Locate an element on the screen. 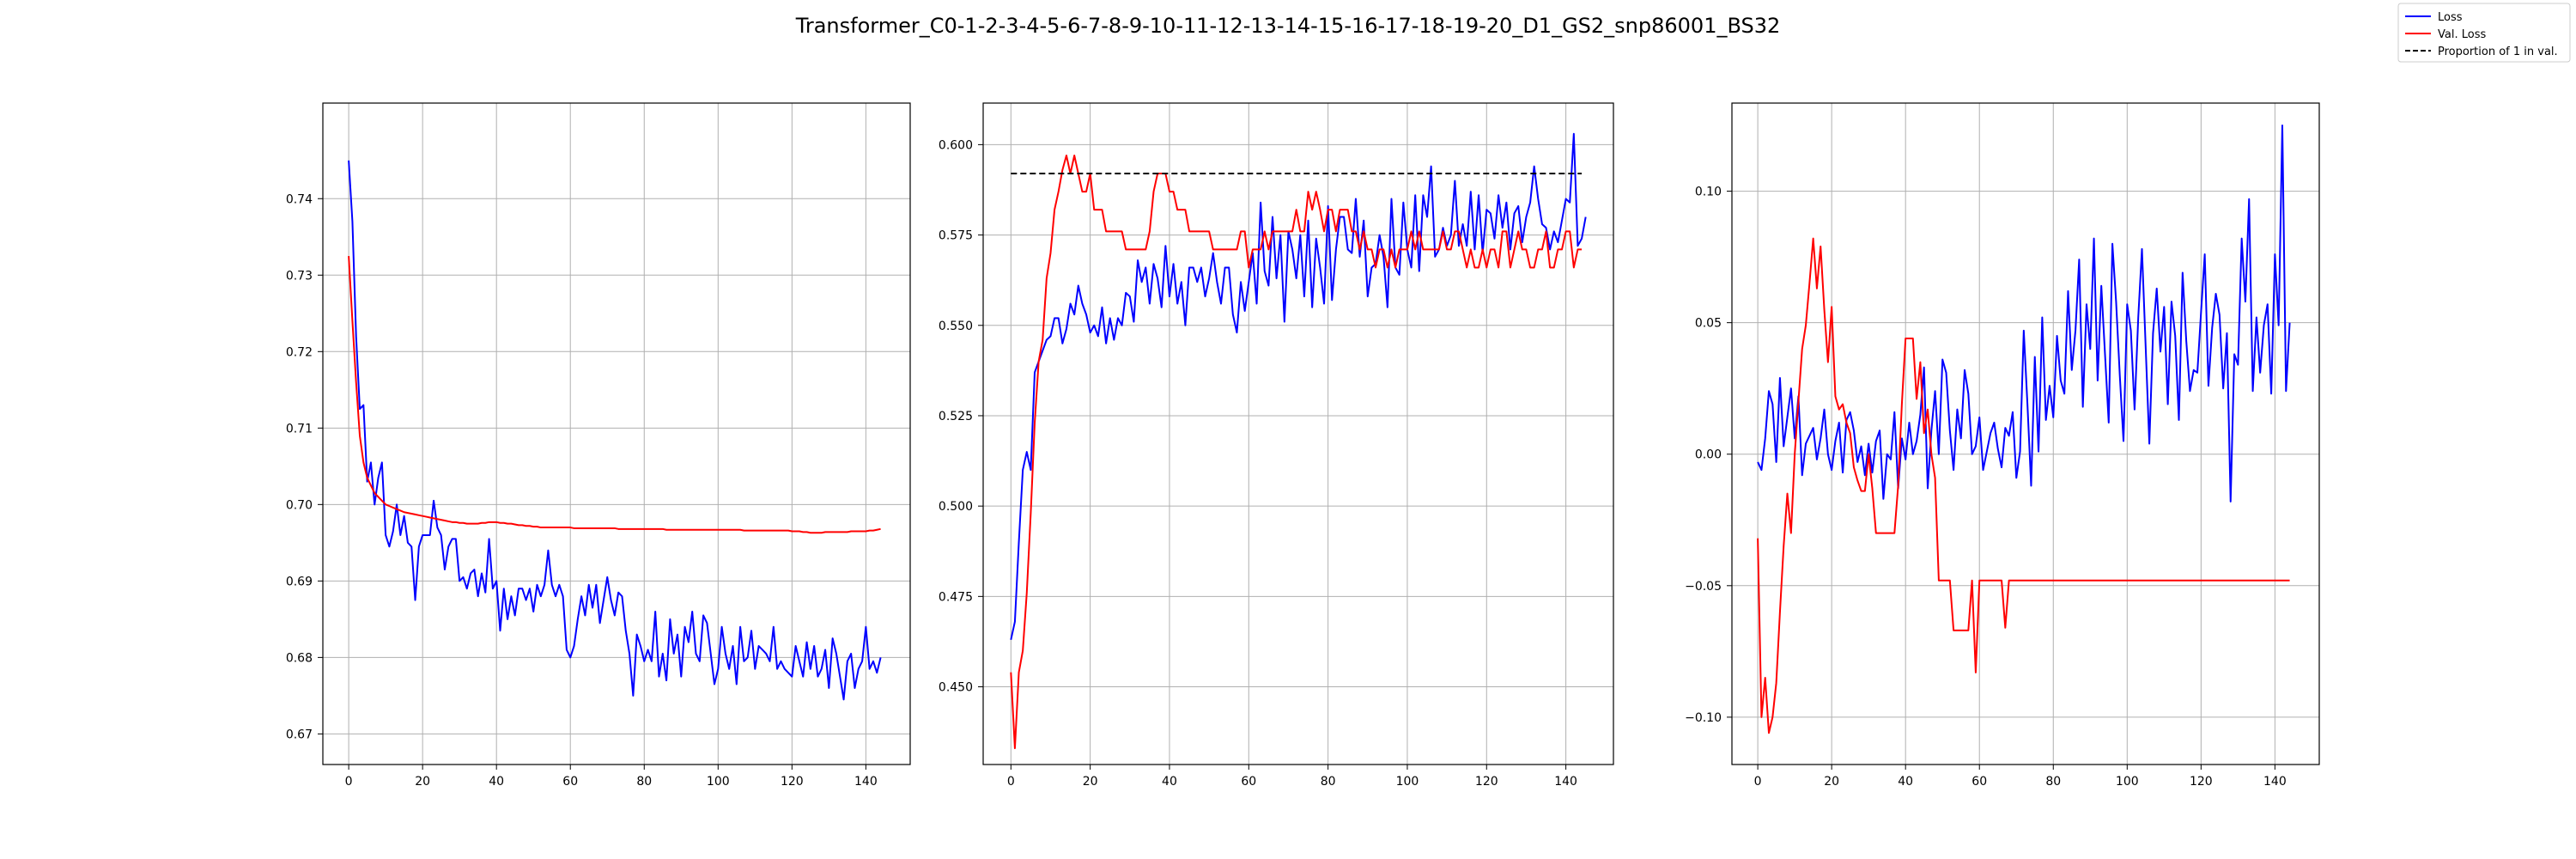 The image size is (2576, 859). y-tick-label: 0.05 is located at coordinates (1708, 324).